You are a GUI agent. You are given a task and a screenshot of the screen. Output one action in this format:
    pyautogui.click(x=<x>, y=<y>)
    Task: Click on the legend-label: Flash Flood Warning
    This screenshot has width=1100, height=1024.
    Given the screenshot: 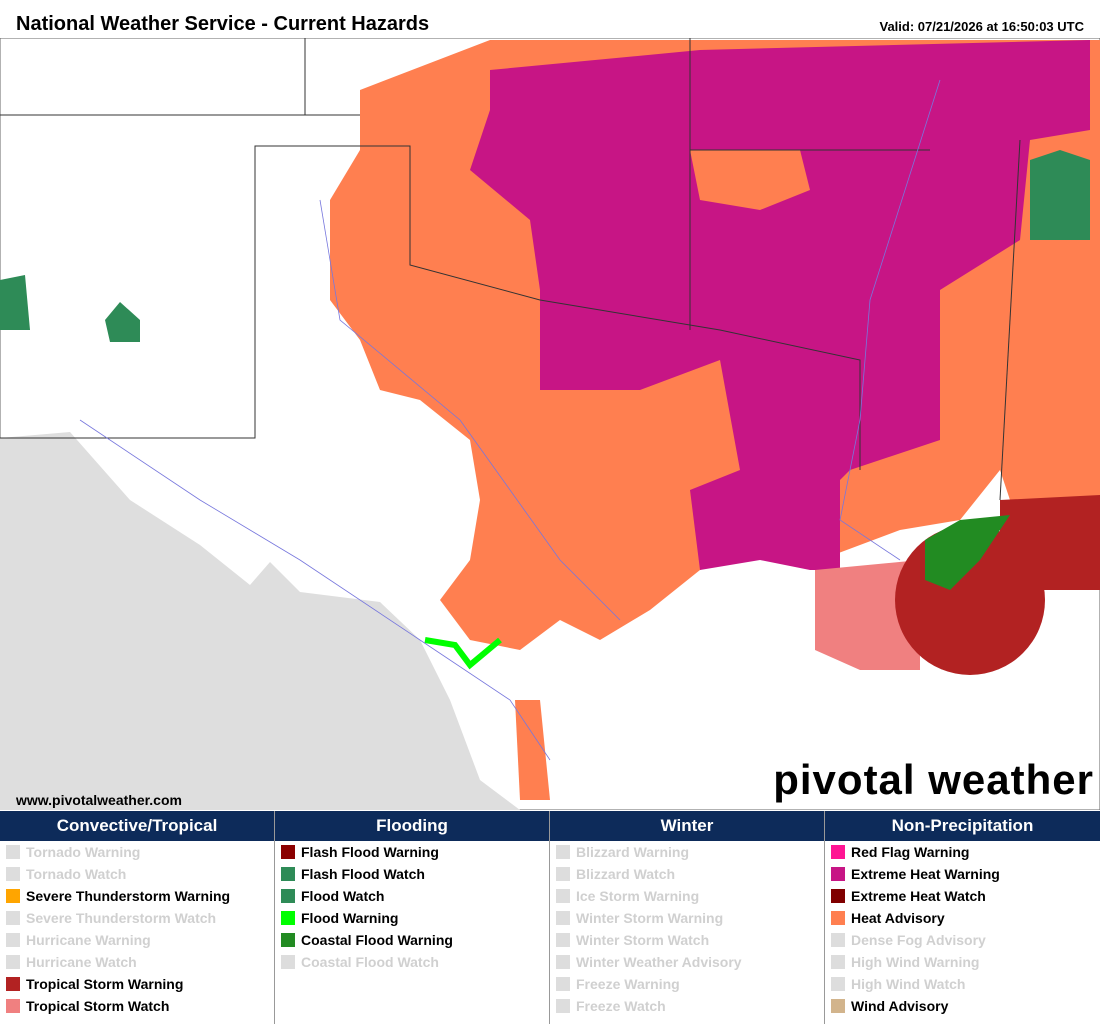 What is the action you would take?
    pyautogui.click(x=370, y=852)
    